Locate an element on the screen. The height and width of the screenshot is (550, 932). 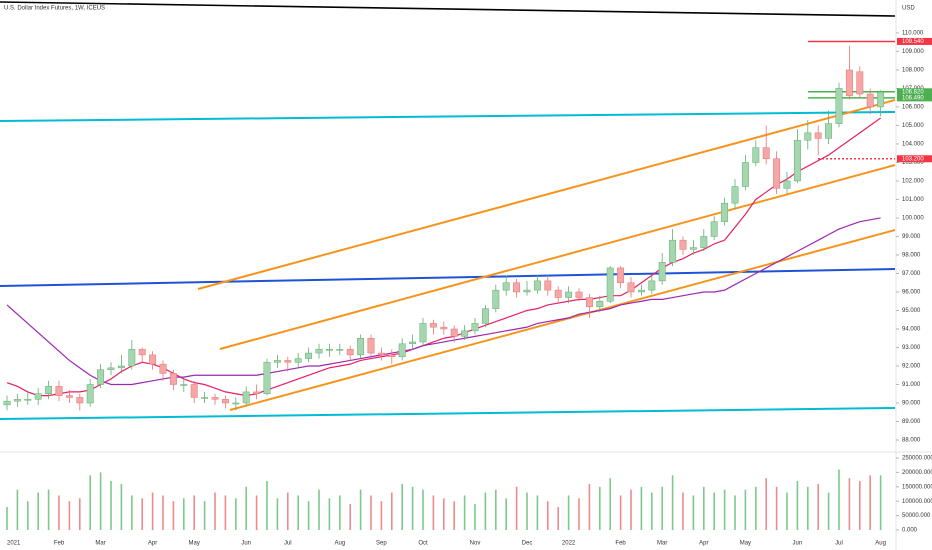
x-tick-label: 2021 is located at coordinates (14, 544).